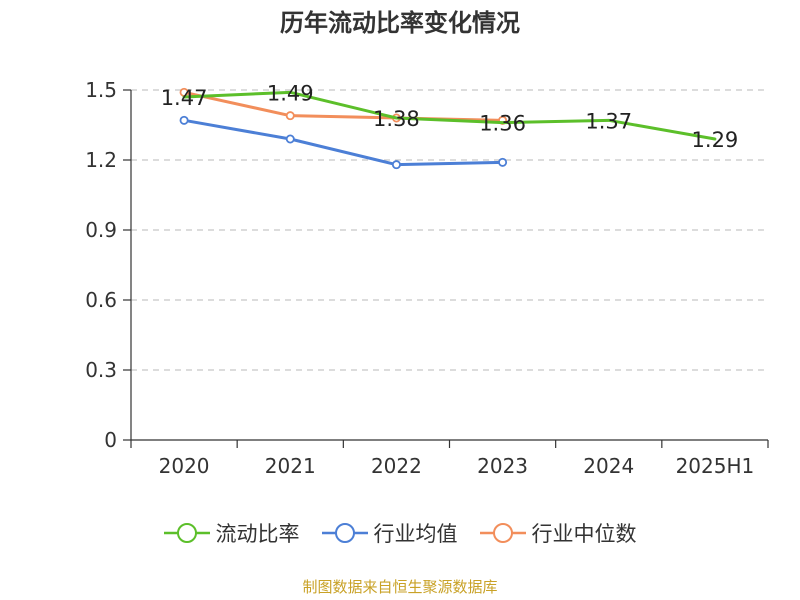 This screenshot has height=600, width=800. I want to click on data-label: 1.49, so click(290, 93).